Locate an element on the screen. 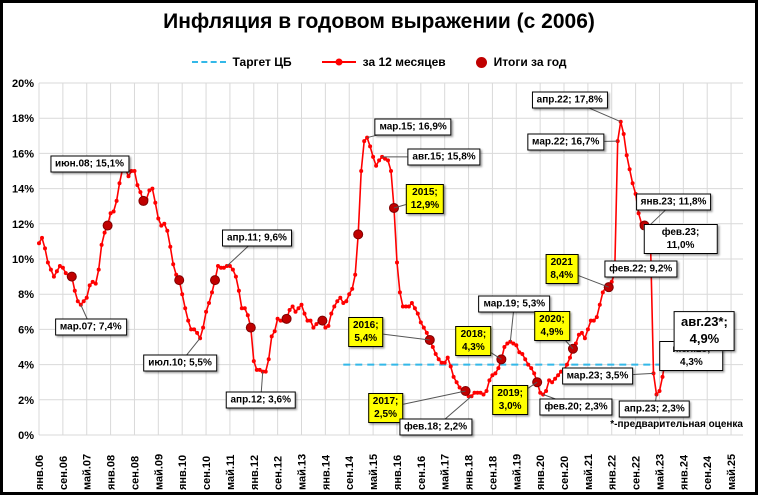  y-axis-tick: 18% is located at coordinates (23, 119).